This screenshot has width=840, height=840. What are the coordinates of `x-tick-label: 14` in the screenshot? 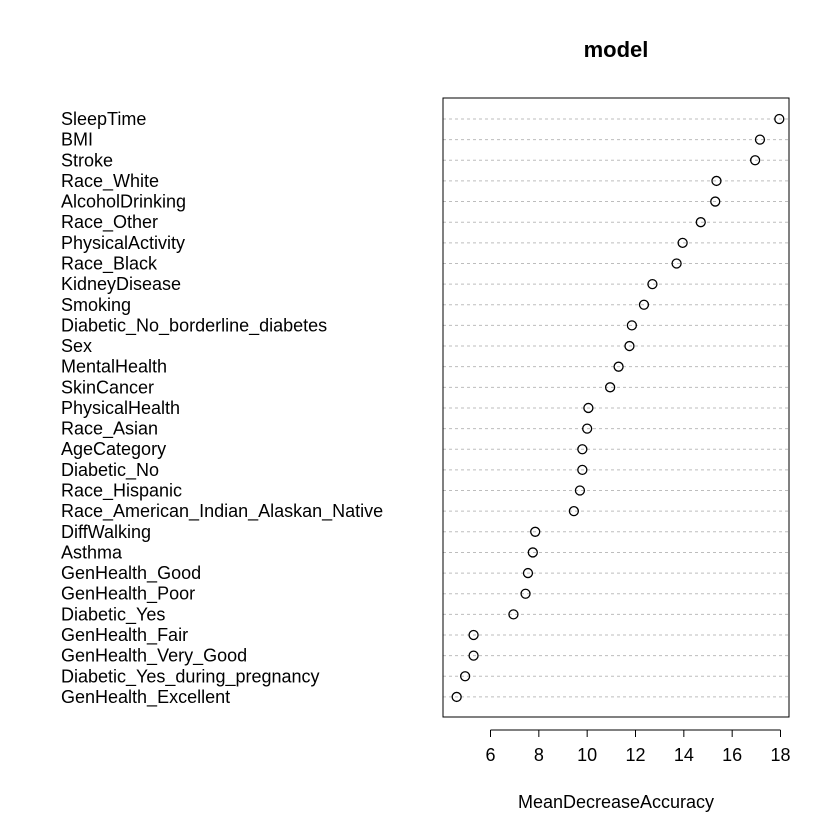 It's located at (684, 755).